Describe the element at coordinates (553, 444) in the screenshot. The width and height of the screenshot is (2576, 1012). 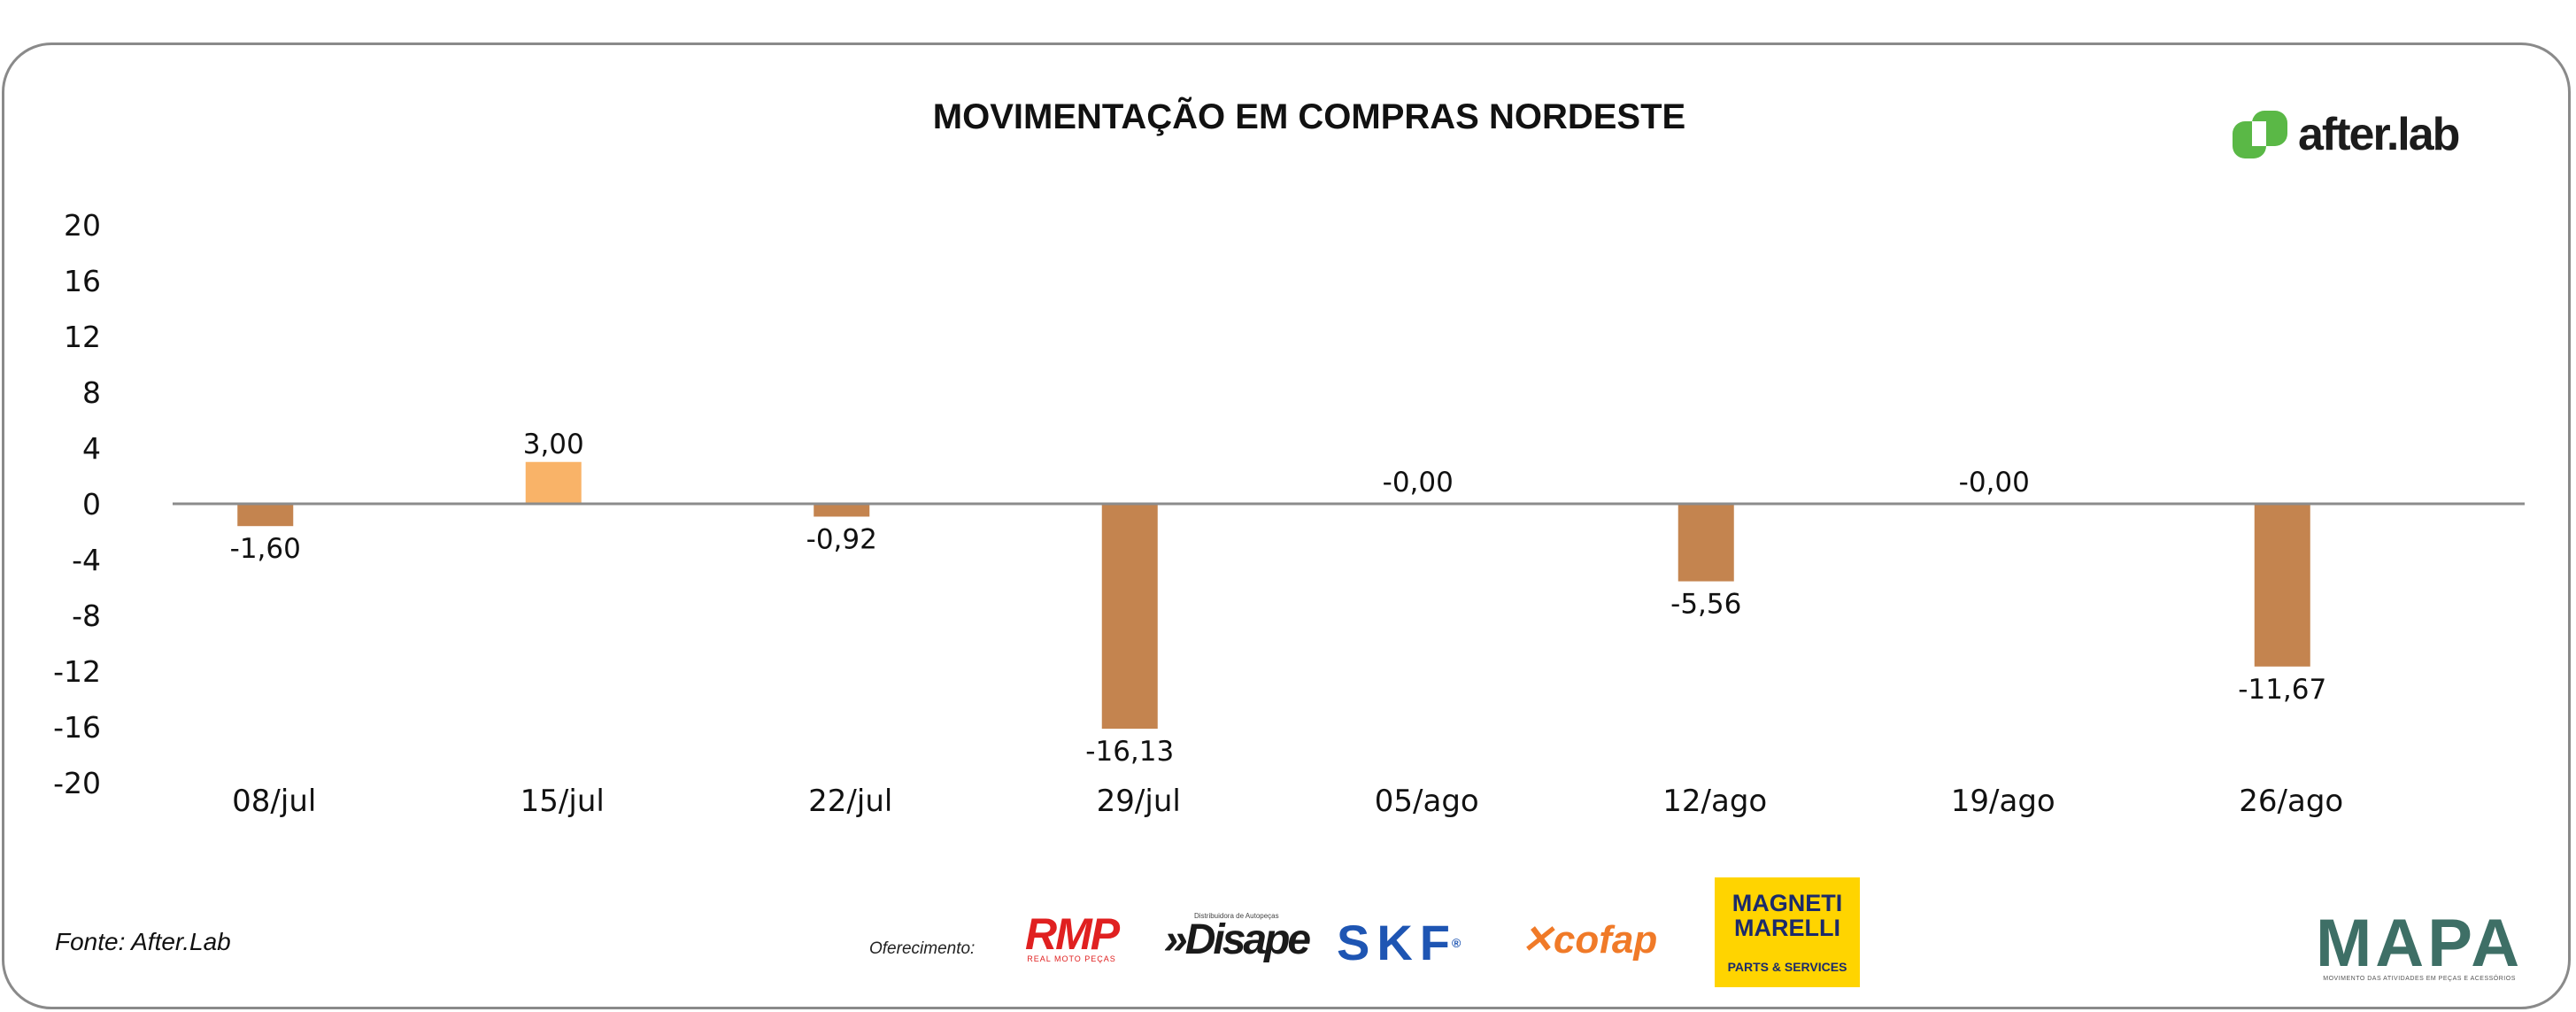
I see `data-label: 3,00` at that location.